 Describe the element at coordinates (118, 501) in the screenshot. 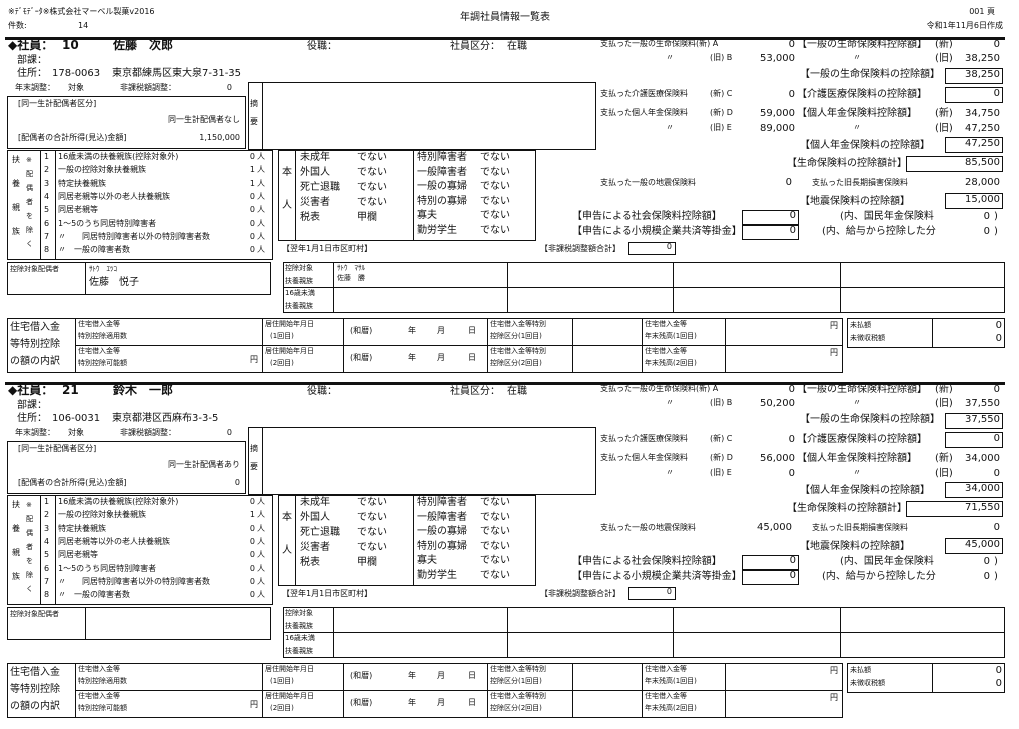

I see `dependent-row-label: 16歳未満の扶養親族(控除対象外)` at that location.